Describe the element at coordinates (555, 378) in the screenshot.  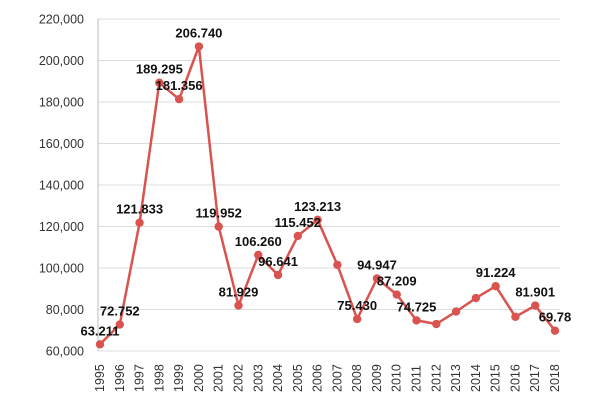
I see `x-tick-label: 2018` at that location.